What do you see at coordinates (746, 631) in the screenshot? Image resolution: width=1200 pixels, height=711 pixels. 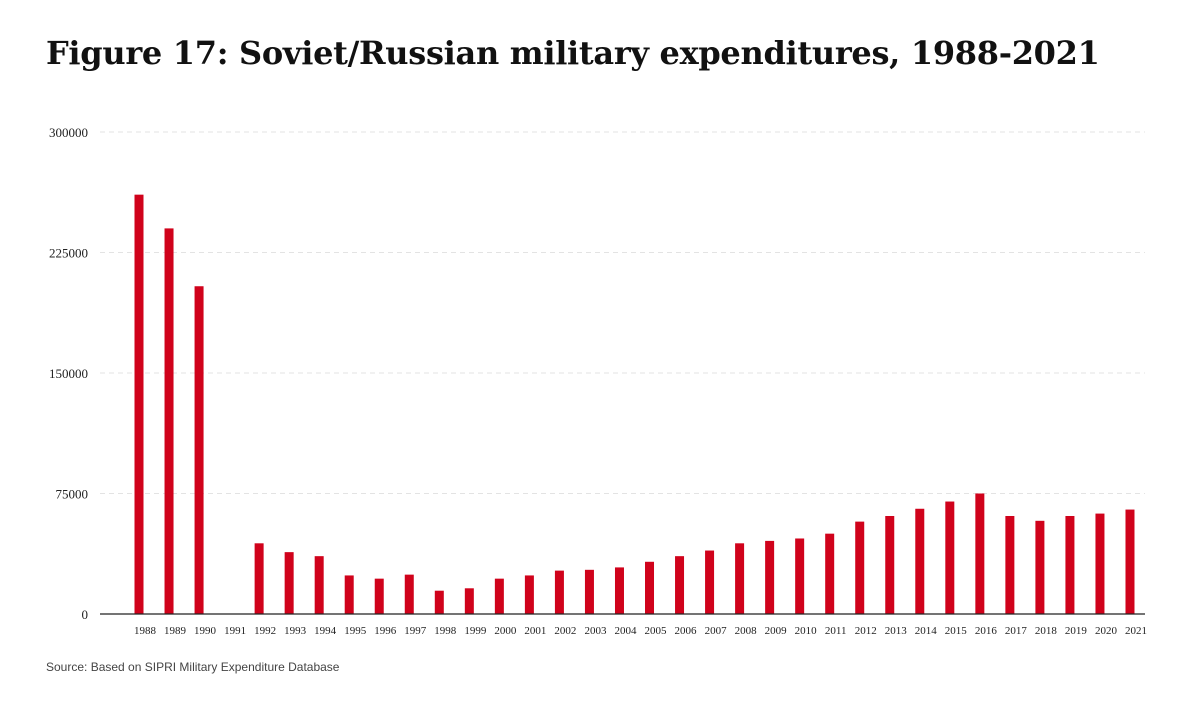 I see `x-tick-label: 2008` at bounding box center [746, 631].